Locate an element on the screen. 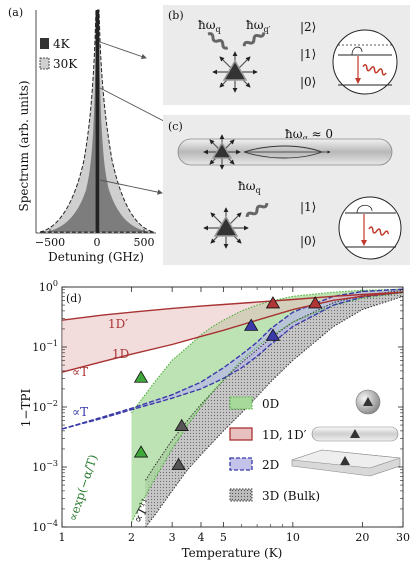 Image resolution: width=415 pixels, height=573 pixels. y-tick-label: 10⁻² is located at coordinates (45, 406).